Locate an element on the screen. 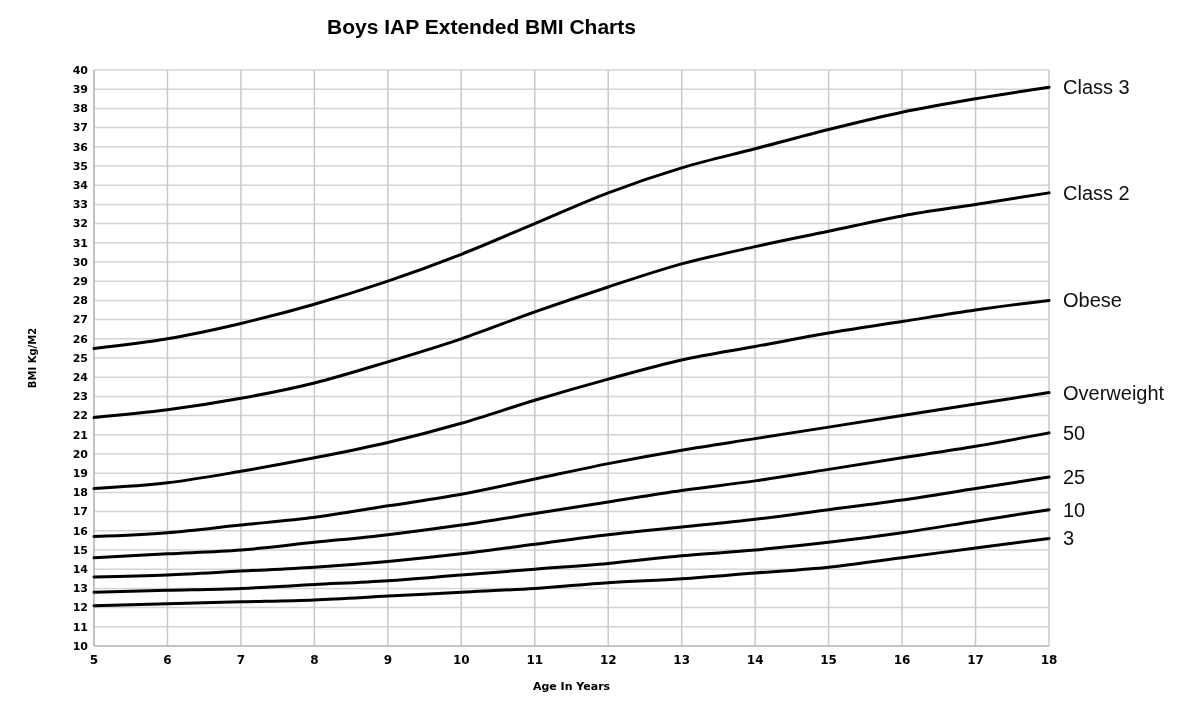 Image resolution: width=1202 pixels, height=706 pixels. y-tick-label: 26 is located at coordinates (80, 339).